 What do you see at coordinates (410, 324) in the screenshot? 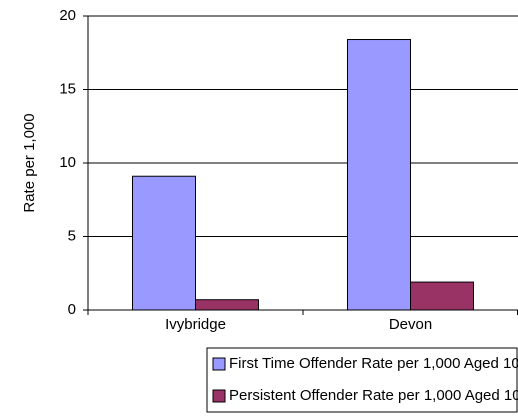
I see `x-tick-label: Devon` at bounding box center [410, 324].